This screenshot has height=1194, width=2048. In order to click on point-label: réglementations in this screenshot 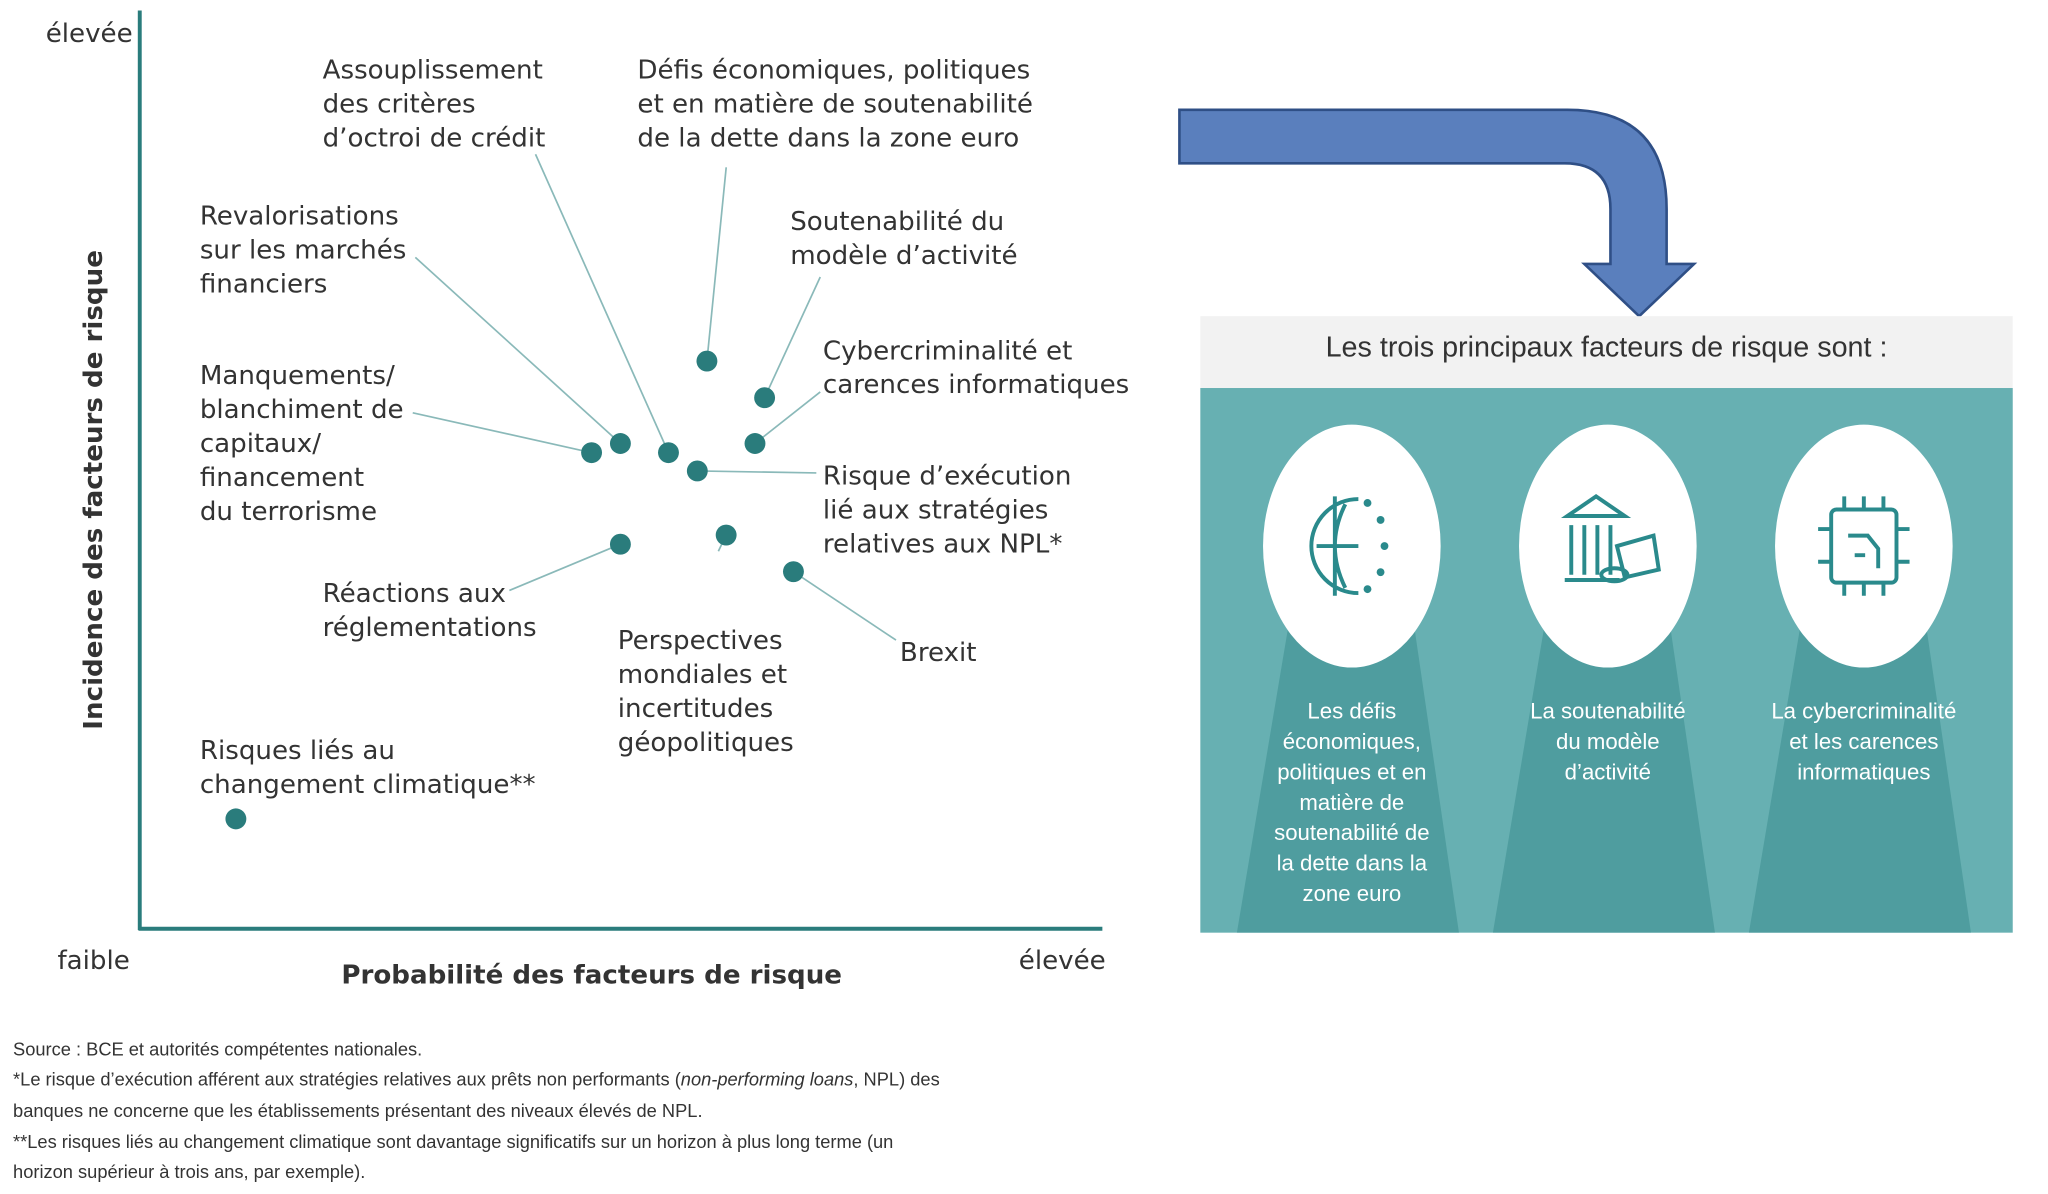, I will do `click(430, 628)`.